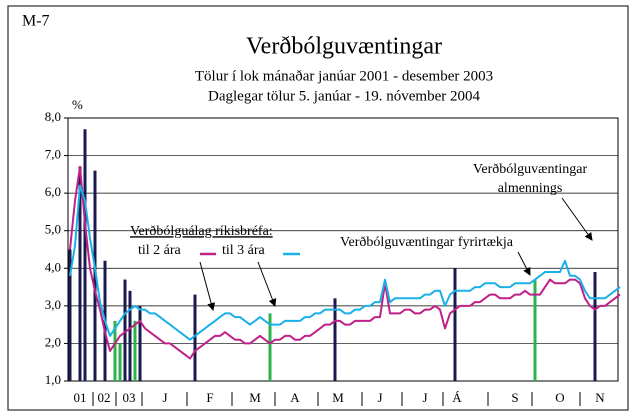  What do you see at coordinates (53, 341) in the screenshot?
I see `y-tick-label: 2,0` at bounding box center [53, 341].